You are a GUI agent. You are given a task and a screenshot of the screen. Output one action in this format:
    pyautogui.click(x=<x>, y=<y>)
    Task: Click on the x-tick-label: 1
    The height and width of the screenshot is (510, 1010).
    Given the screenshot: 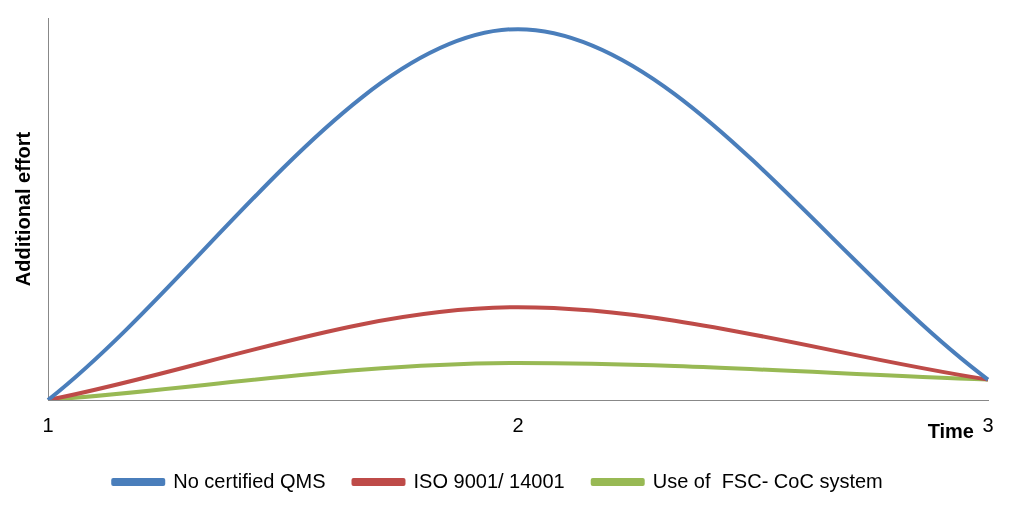 What is the action you would take?
    pyautogui.click(x=48, y=424)
    